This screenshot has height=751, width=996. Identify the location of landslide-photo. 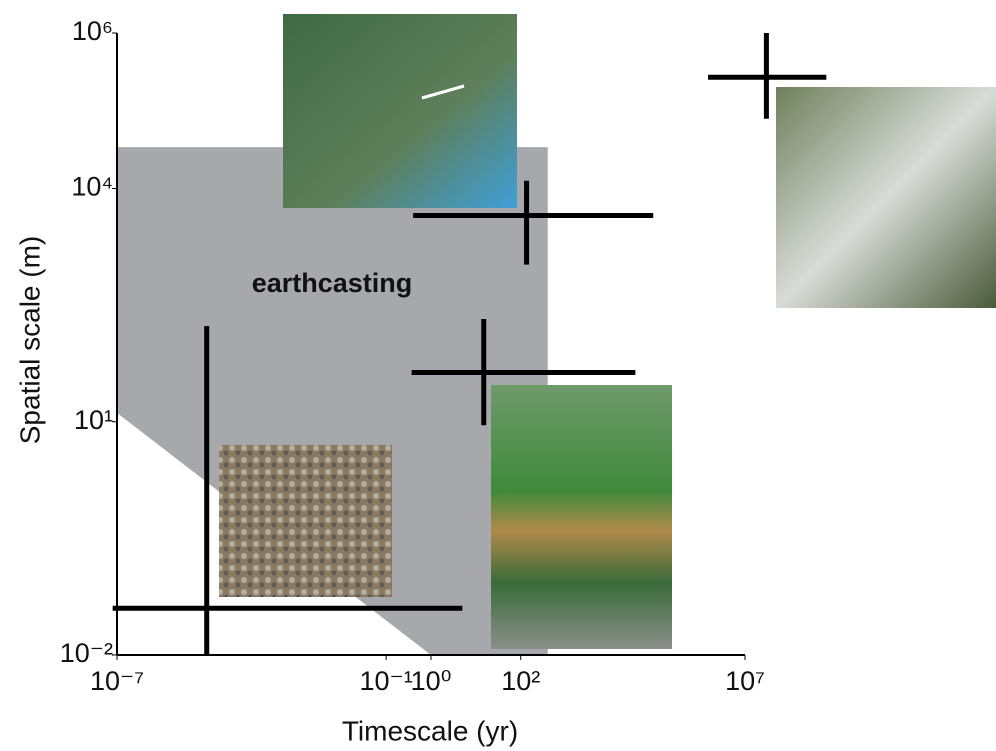
(581, 517).